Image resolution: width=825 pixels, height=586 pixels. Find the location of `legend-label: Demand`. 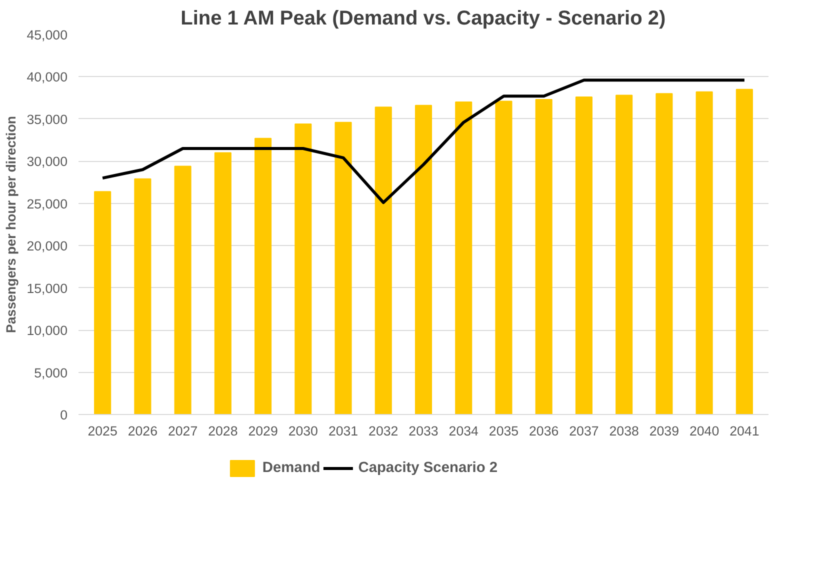

legend-label: Demand is located at coordinates (291, 468).